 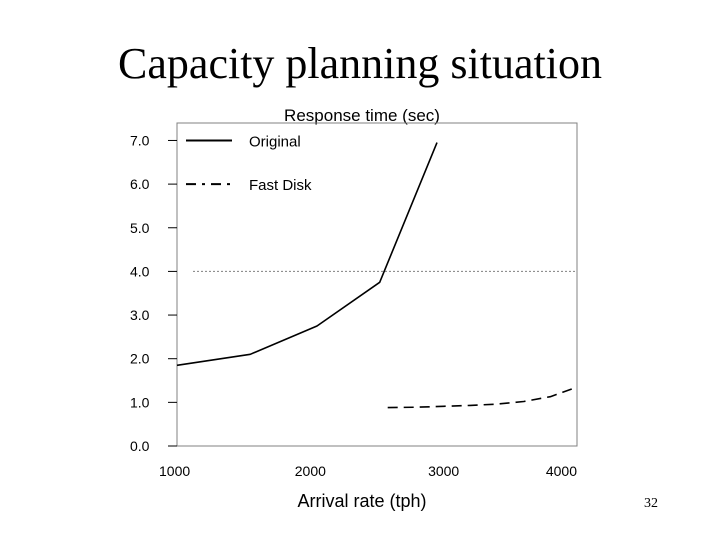 What do you see at coordinates (310, 471) in the screenshot?
I see `x-tick-label-1: 2000` at bounding box center [310, 471].